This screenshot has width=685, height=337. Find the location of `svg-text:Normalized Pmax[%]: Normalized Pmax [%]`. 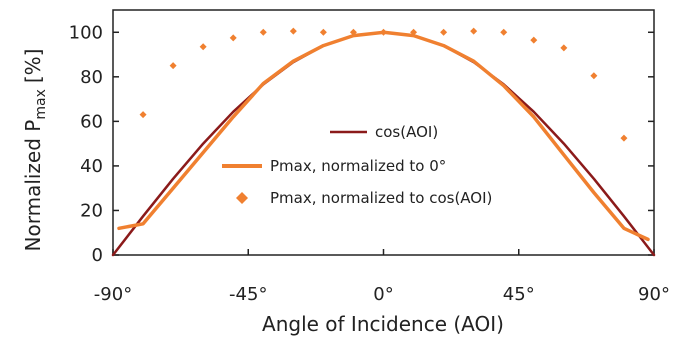

svg-text:Normalized Pmax[%]: Normalized Pmax [%] is located at coordinates (35, 150).